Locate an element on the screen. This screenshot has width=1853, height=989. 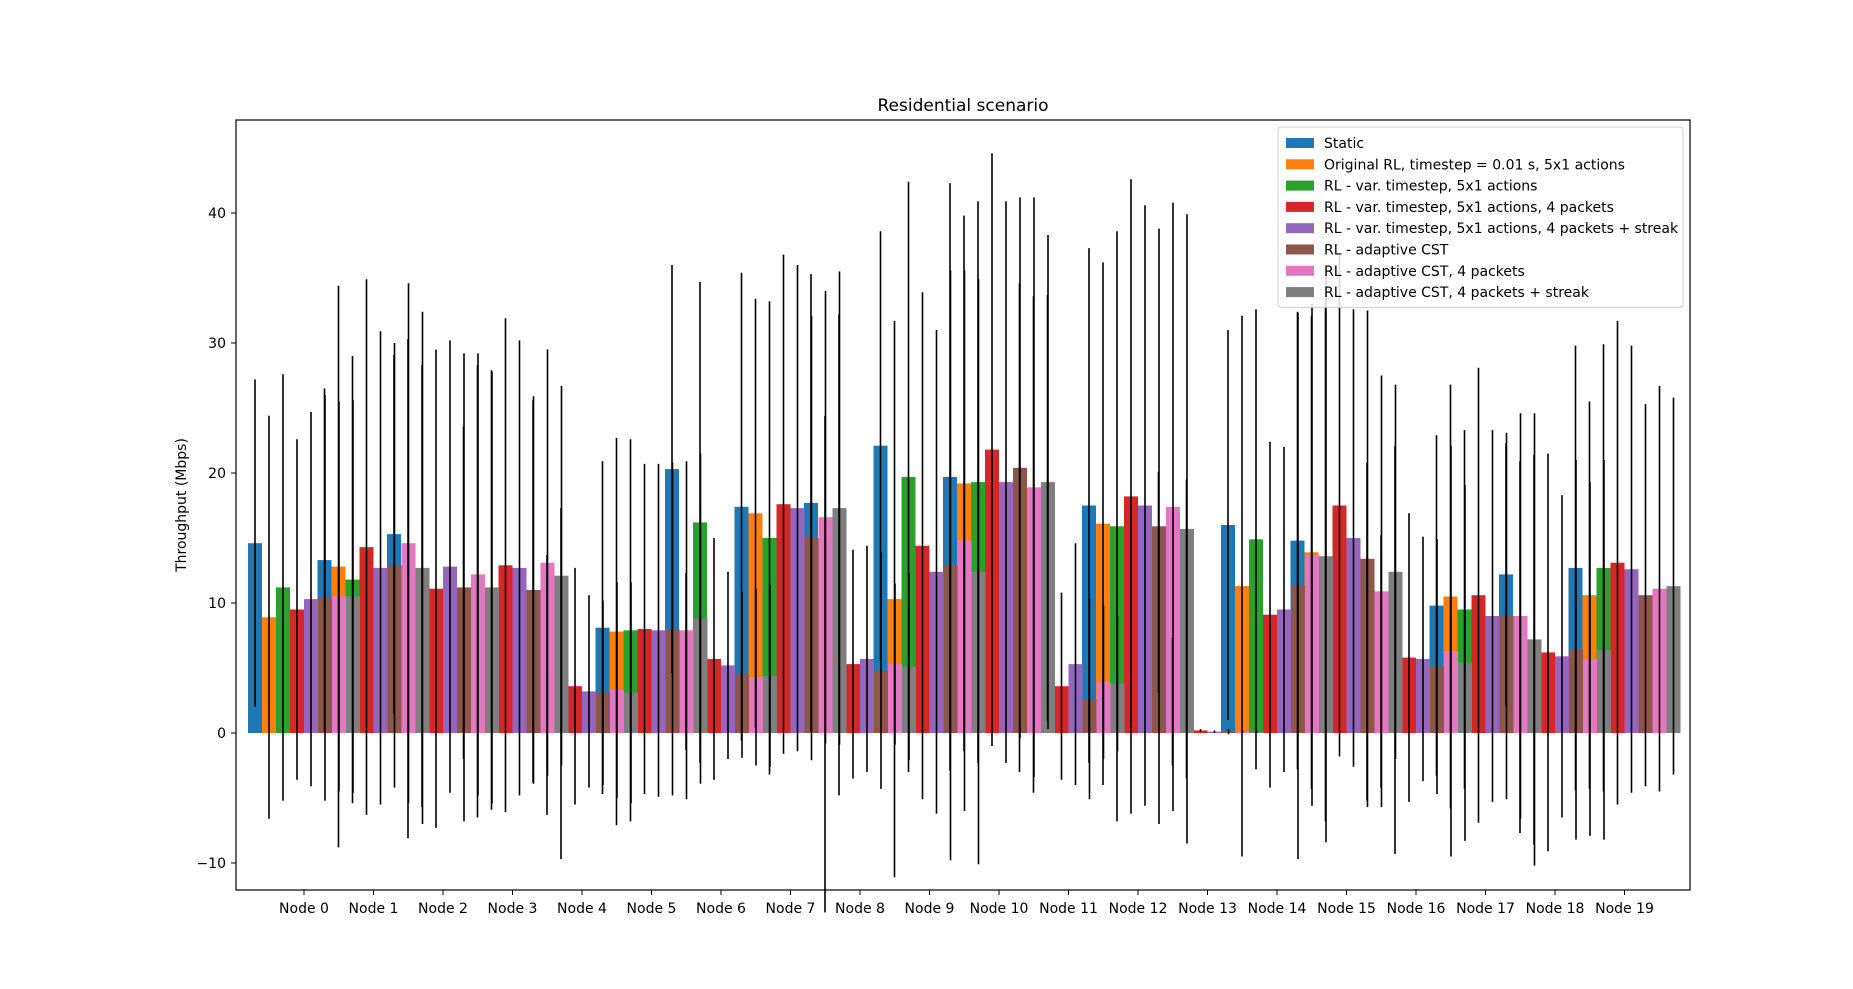
legend-label-6: RL - adaptive CST, 4 packets is located at coordinates (1424, 272).